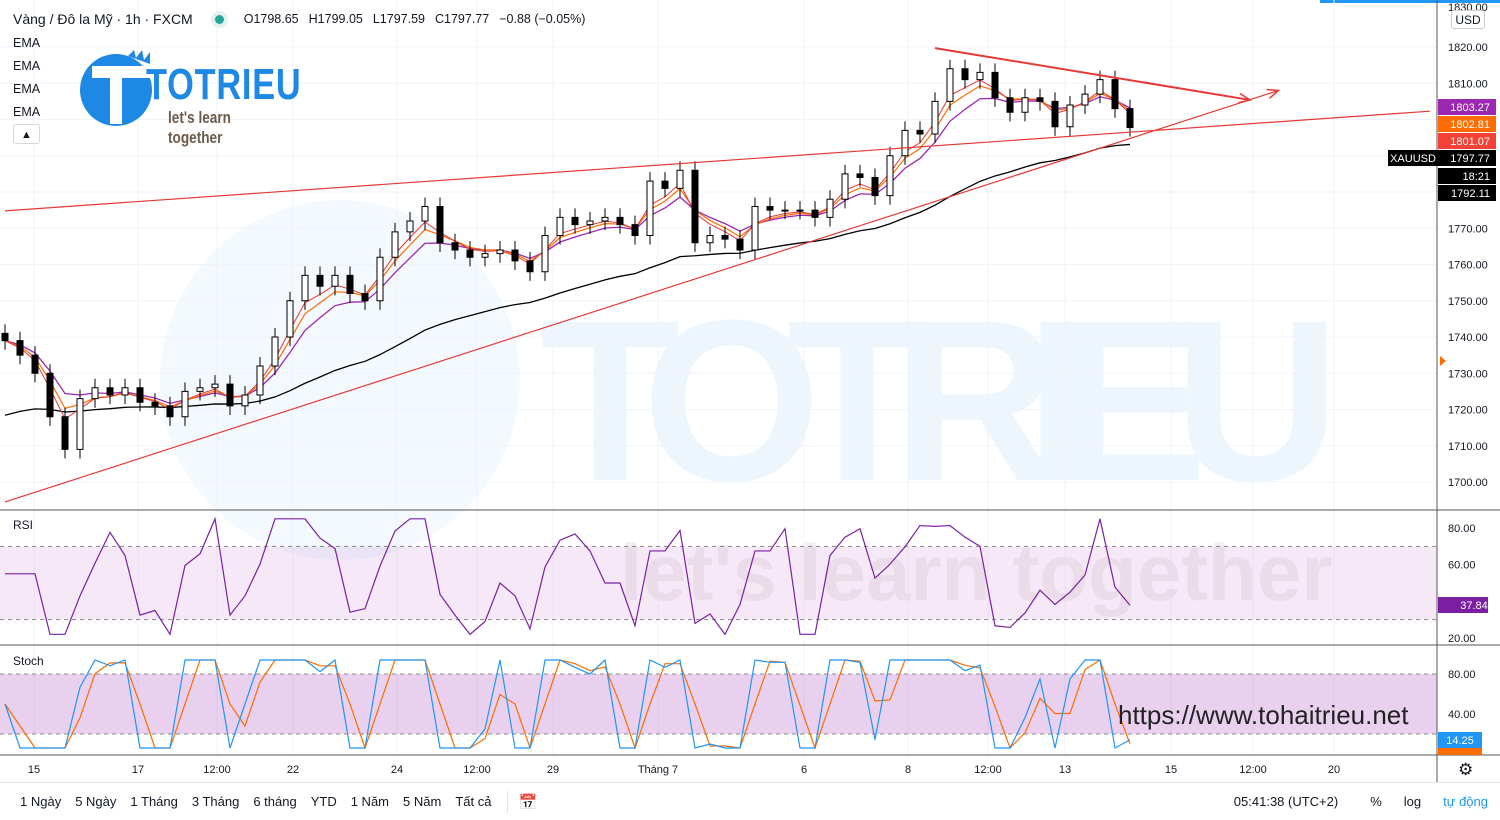 This screenshot has height=820, width=1500. I want to click on stoch-label: Stoch, so click(28, 661).